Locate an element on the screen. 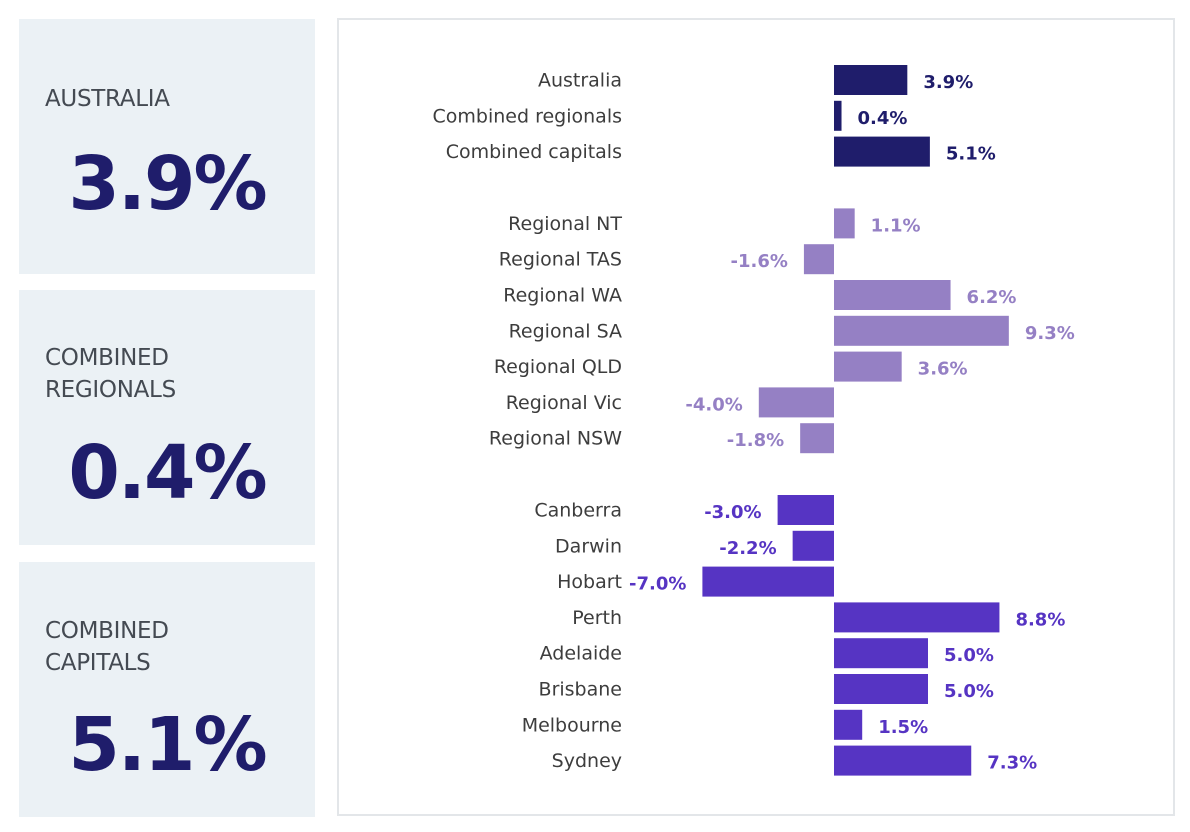 The image size is (1190, 832). kpi-value: 5.1% is located at coordinates (167, 745).